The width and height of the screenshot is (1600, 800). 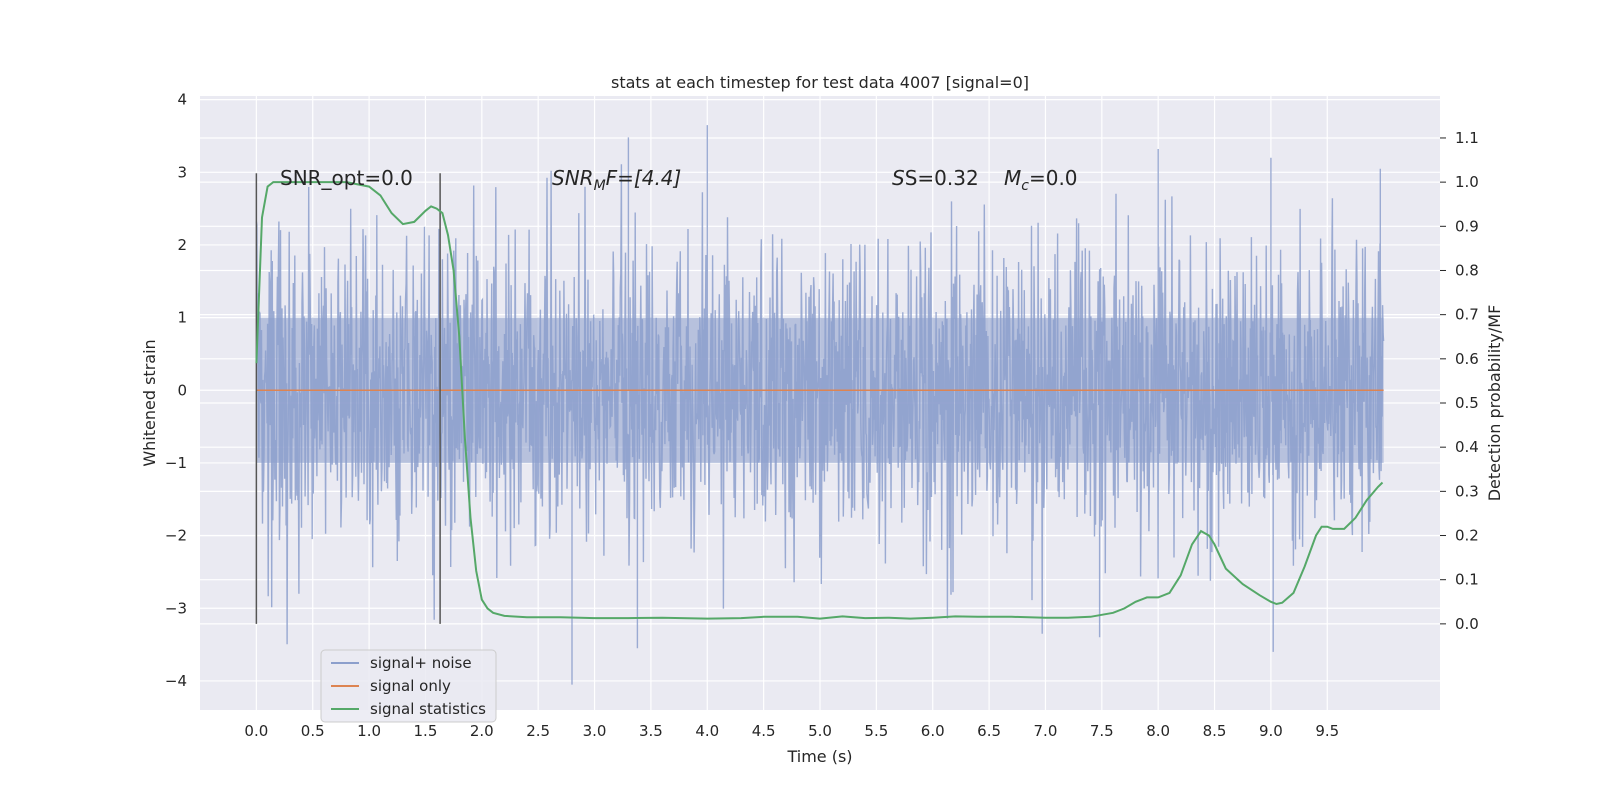 What do you see at coordinates (1494, 403) in the screenshot?
I see `right-y-axis-label: Detection probability/MF` at bounding box center [1494, 403].